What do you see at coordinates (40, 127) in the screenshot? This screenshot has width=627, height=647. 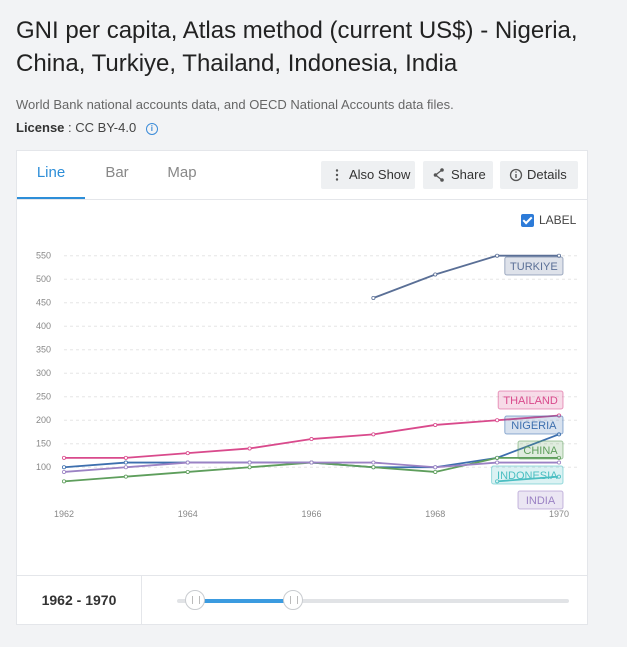 I see `license-label: License` at bounding box center [40, 127].